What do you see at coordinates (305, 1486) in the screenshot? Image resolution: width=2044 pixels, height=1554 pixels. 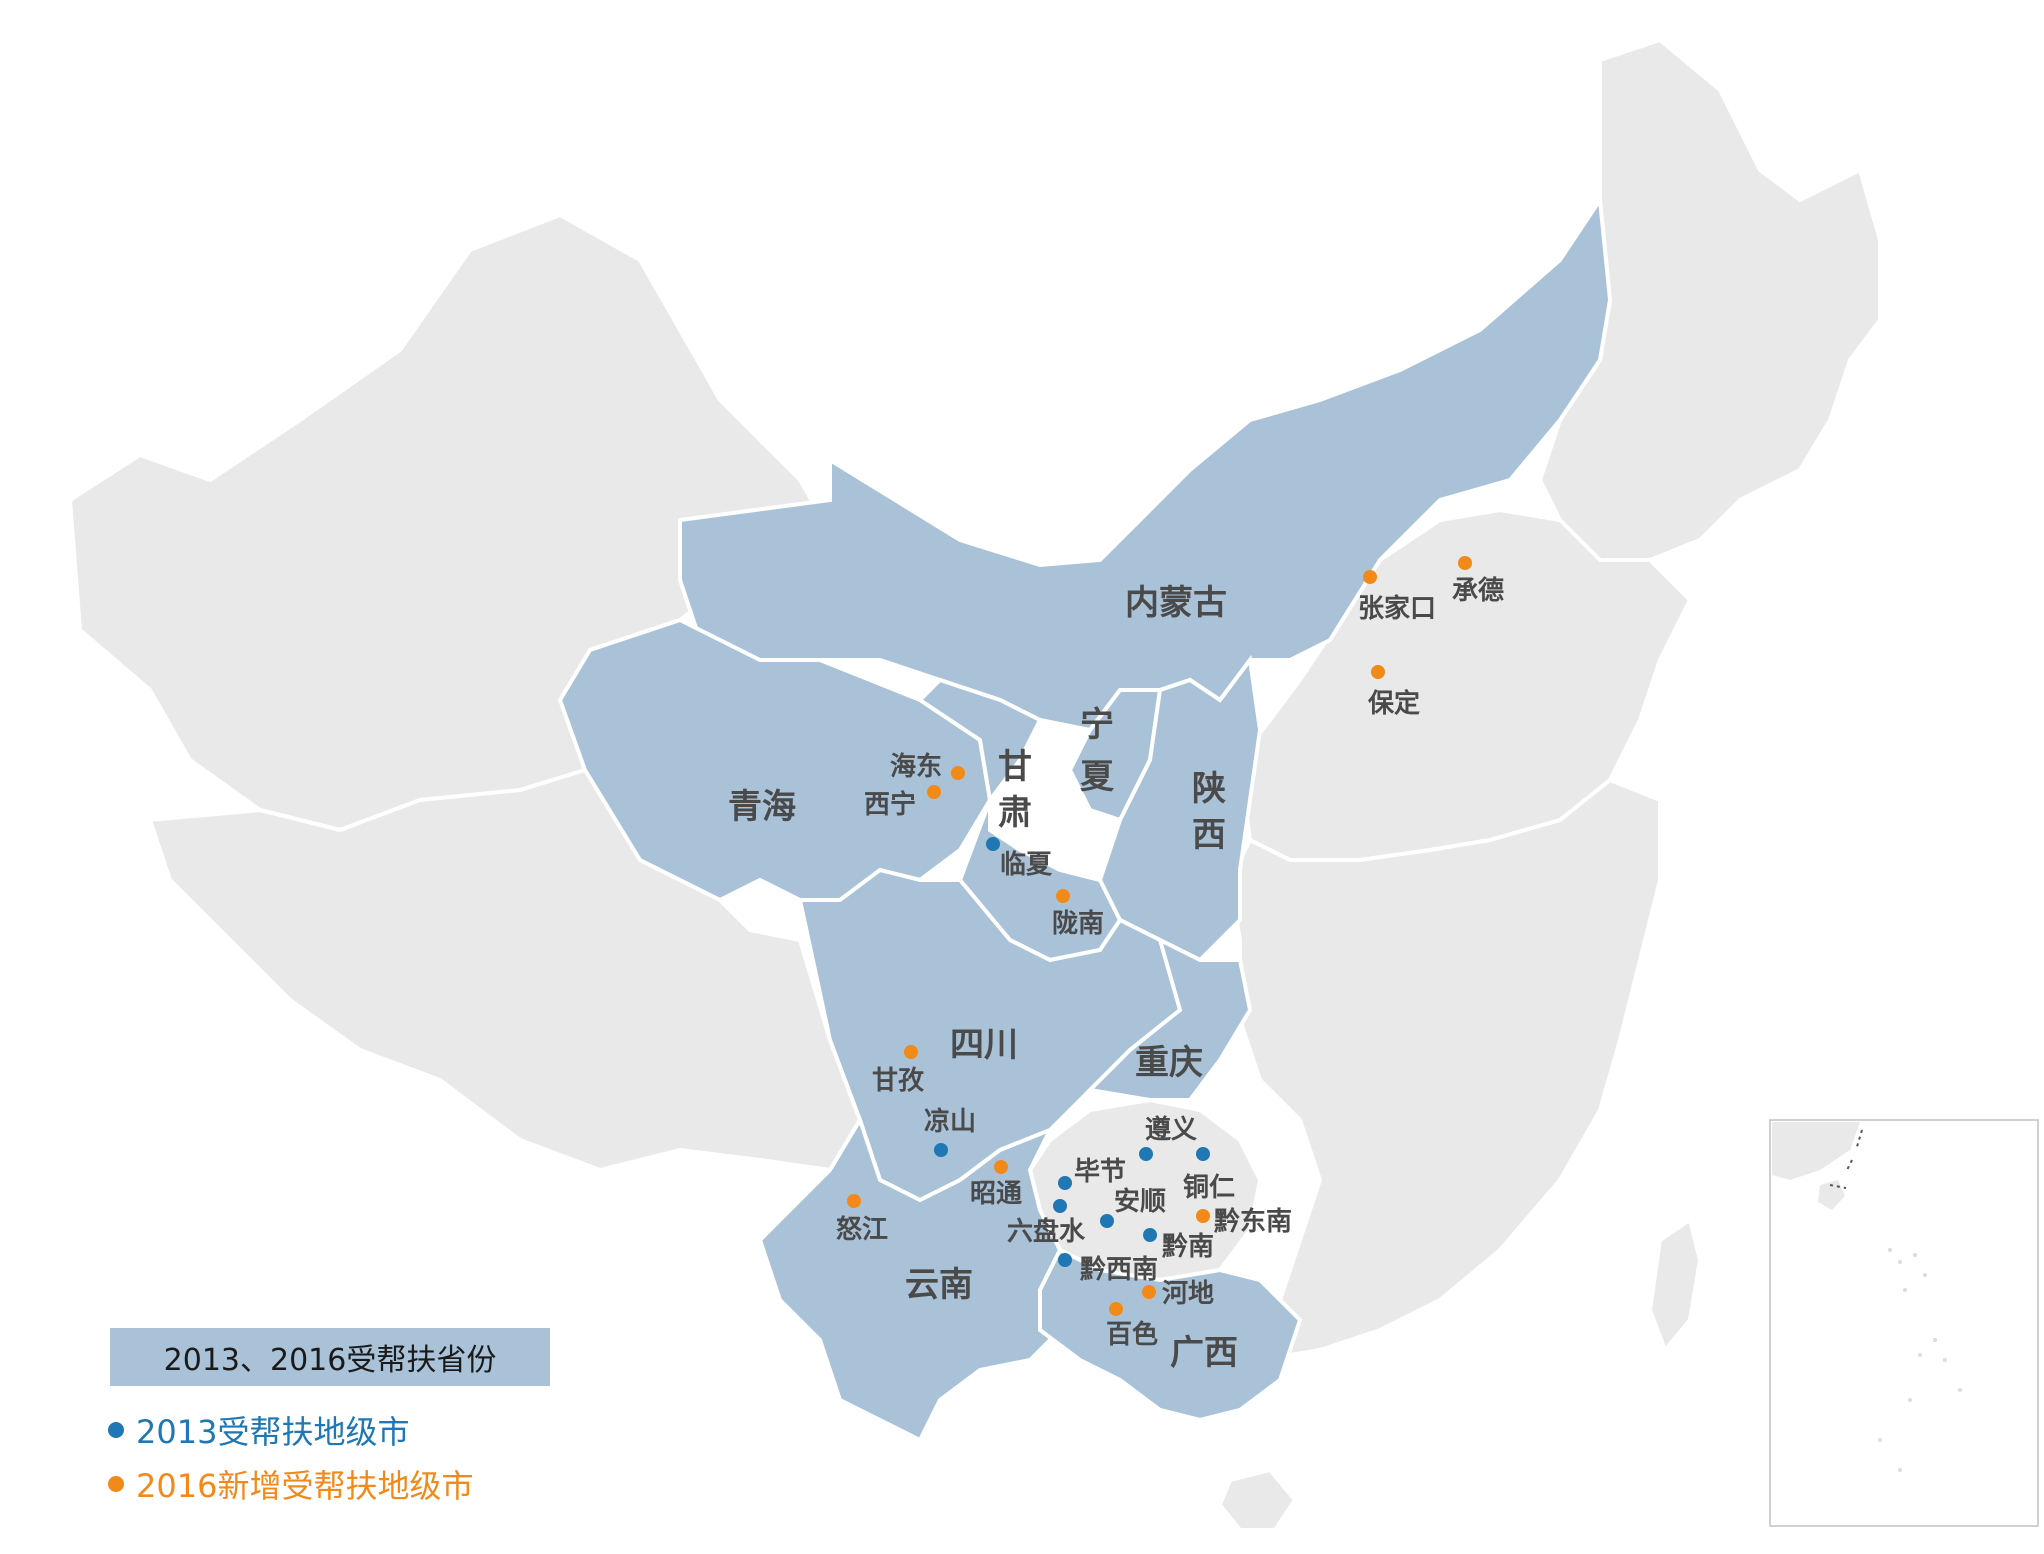 I see `legend-label-2016: 2016新增受帮扶地级市` at bounding box center [305, 1486].